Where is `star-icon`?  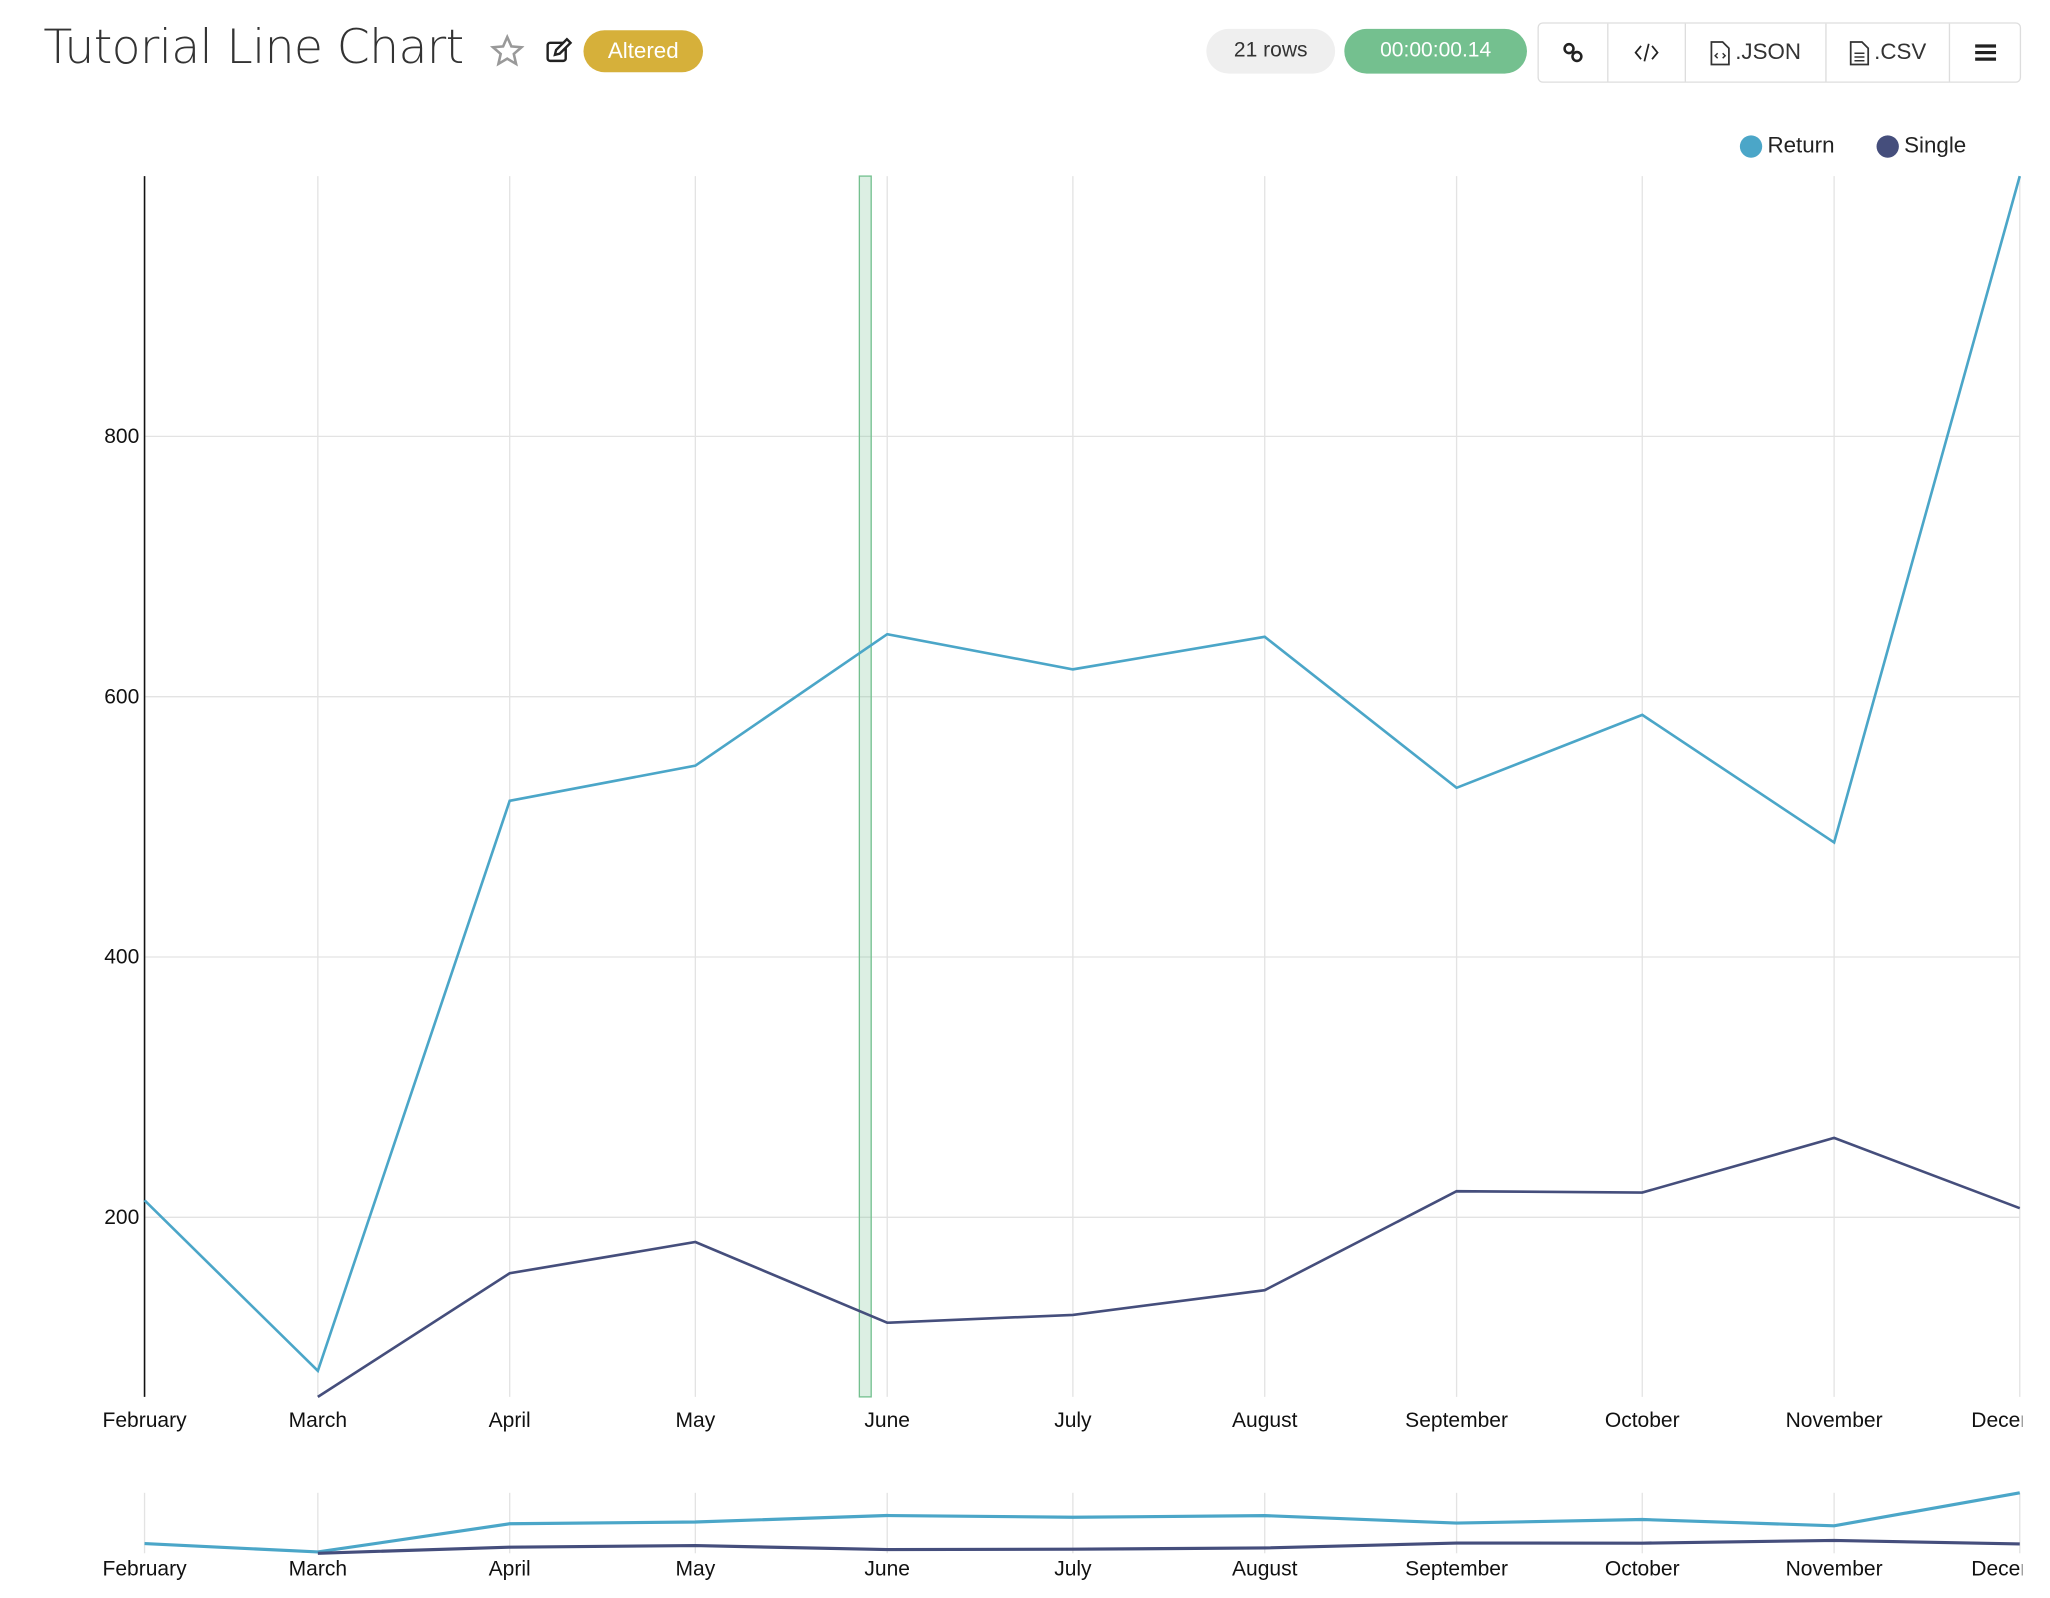
star-icon is located at coordinates (507, 54).